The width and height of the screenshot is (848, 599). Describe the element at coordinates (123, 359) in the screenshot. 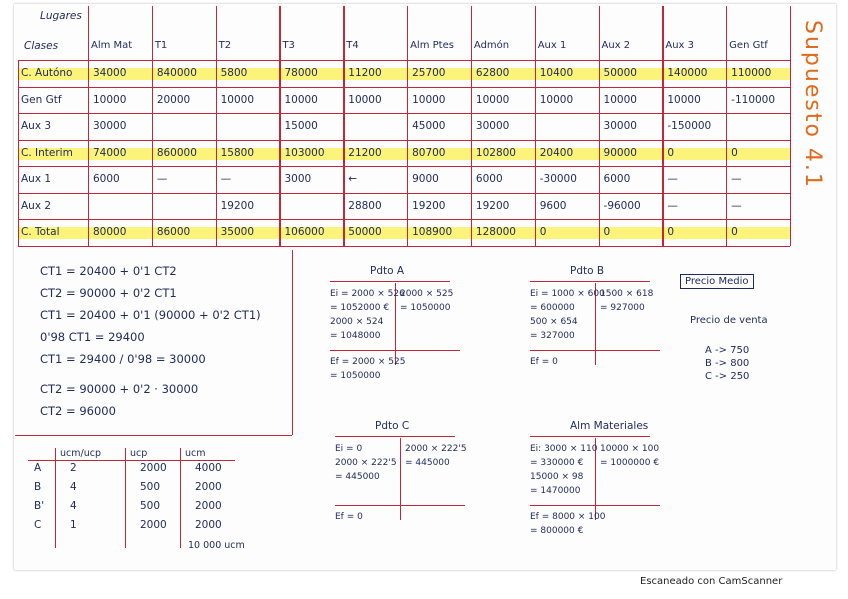

I see `equation: CT1 = 29400 / 0'98 = 30000` at that location.